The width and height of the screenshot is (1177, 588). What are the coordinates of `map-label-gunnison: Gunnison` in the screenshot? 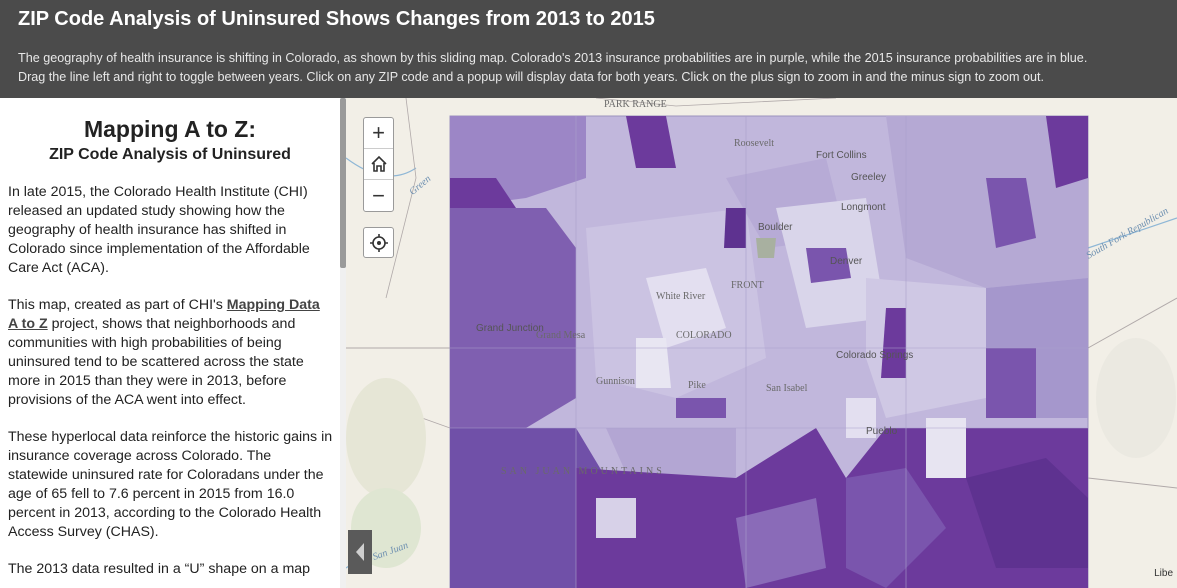 It's located at (615, 381).